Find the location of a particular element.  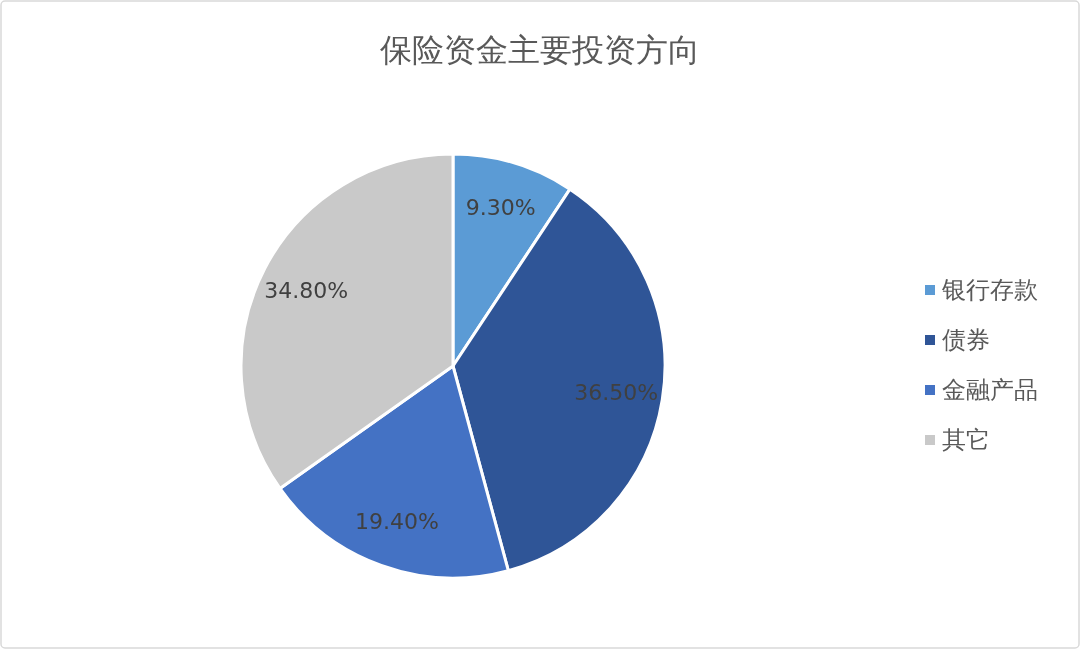

data-label: 34.80% is located at coordinates (306, 290).